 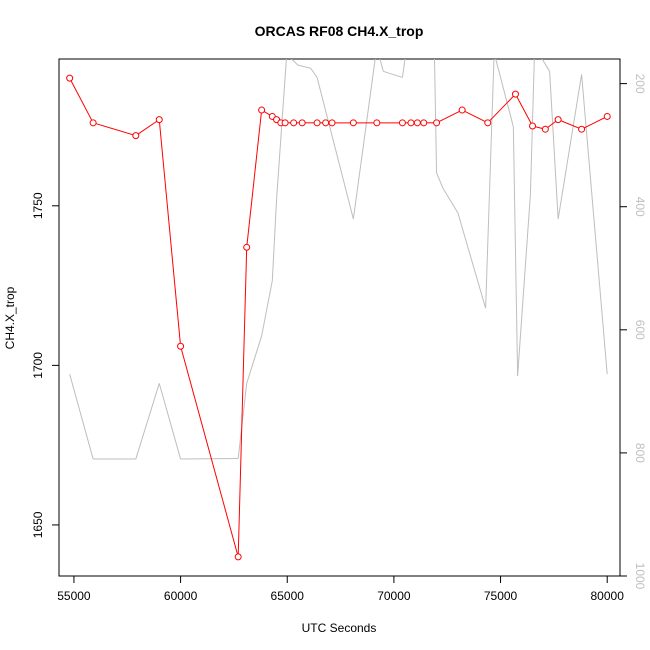 What do you see at coordinates (339, 628) in the screenshot?
I see `x-axis-label: UTC Seconds` at bounding box center [339, 628].